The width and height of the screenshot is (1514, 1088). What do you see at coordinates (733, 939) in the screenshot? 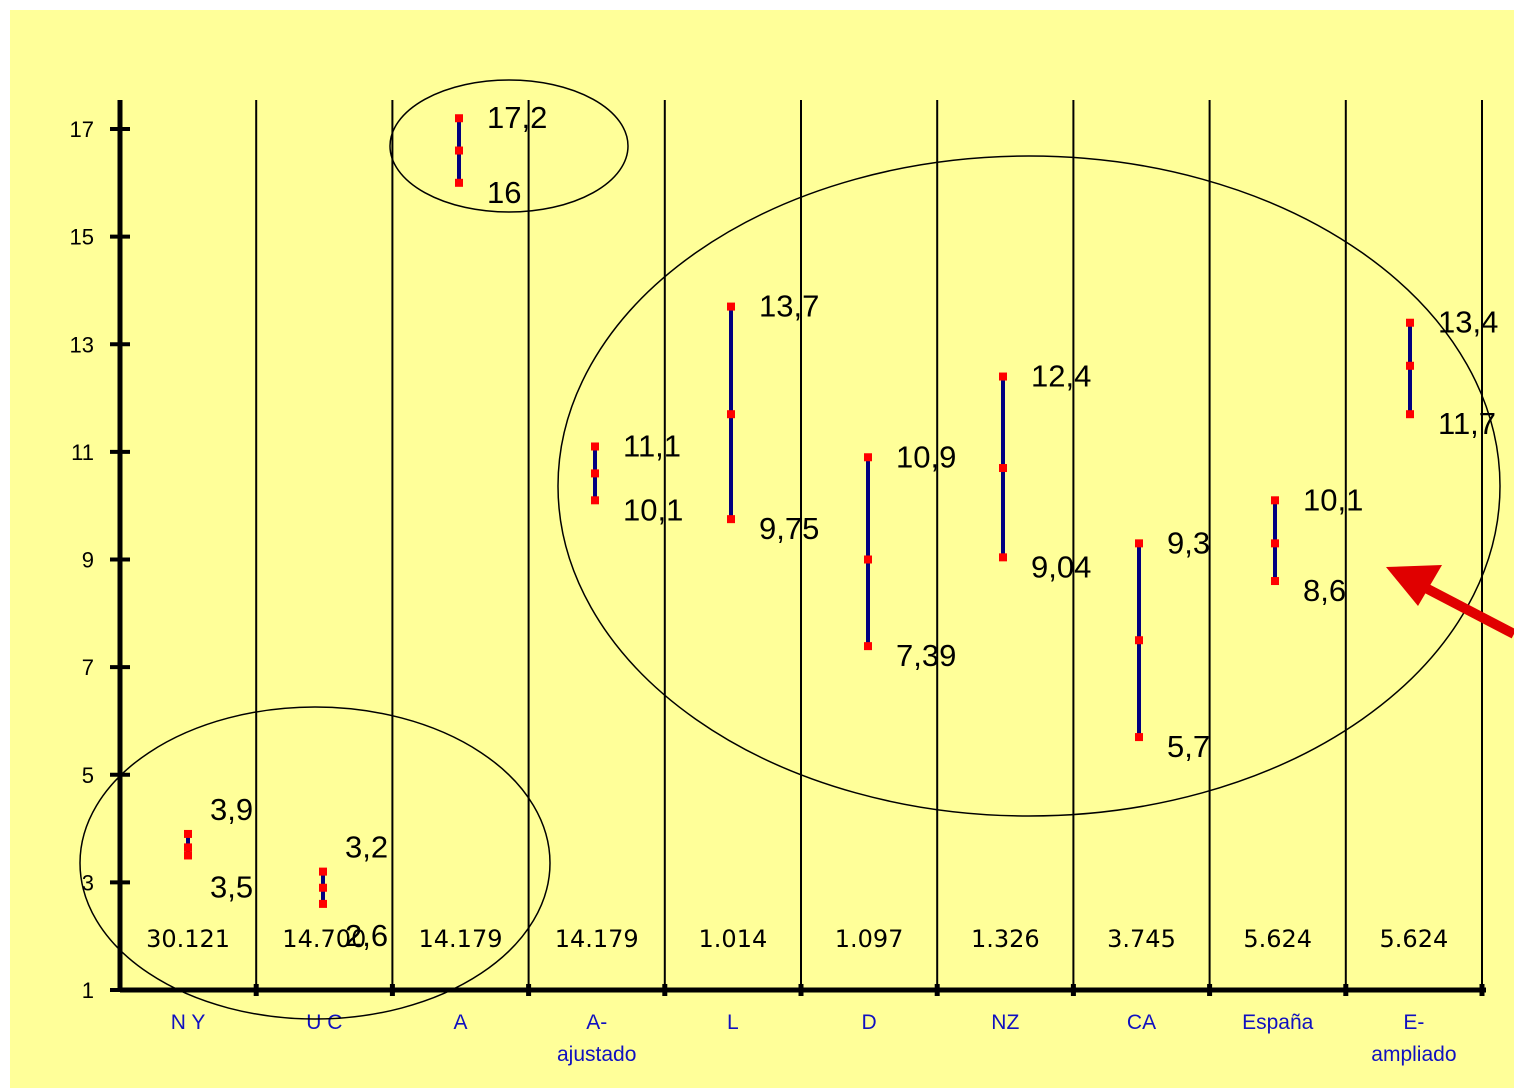
I see `sample-count-label: 1.014` at bounding box center [733, 939].